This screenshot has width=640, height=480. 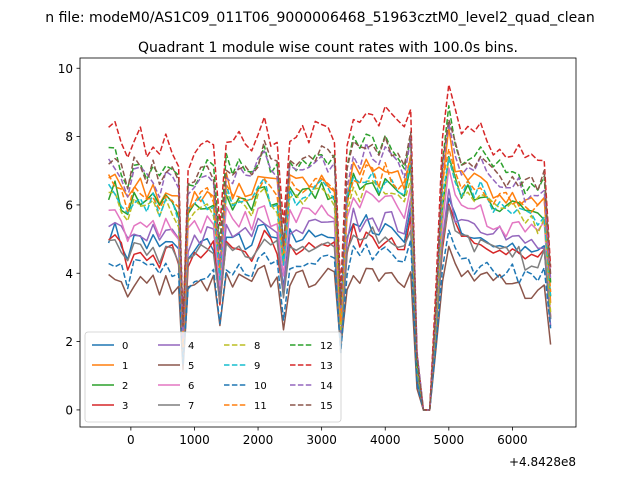 What do you see at coordinates (326, 366) in the screenshot?
I see `legend-label-13: 13` at bounding box center [326, 366].